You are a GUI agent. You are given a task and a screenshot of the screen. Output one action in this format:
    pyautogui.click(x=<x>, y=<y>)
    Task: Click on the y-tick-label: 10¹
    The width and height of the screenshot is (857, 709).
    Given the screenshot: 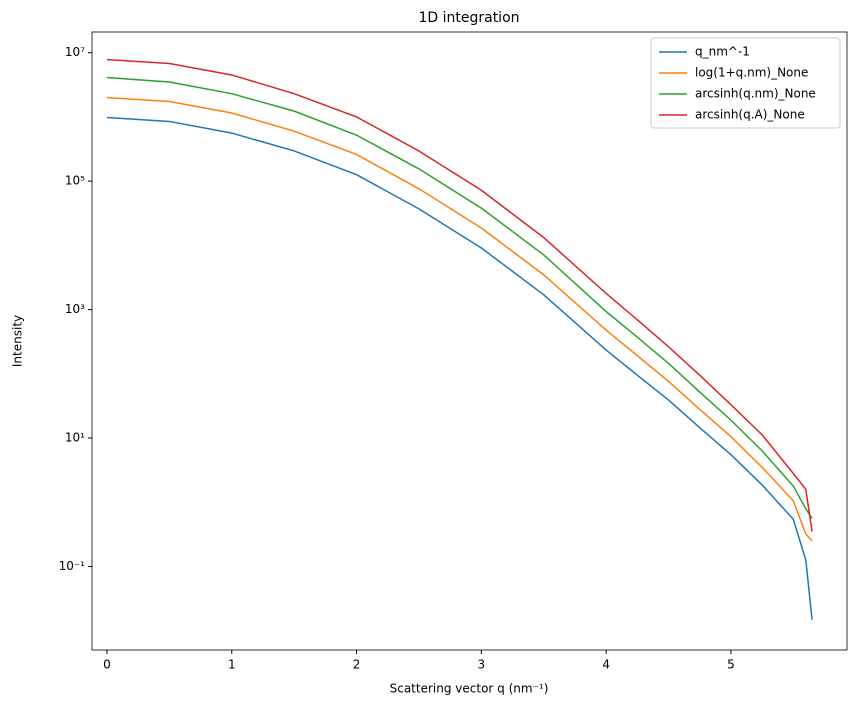 What is the action you would take?
    pyautogui.click(x=75, y=438)
    